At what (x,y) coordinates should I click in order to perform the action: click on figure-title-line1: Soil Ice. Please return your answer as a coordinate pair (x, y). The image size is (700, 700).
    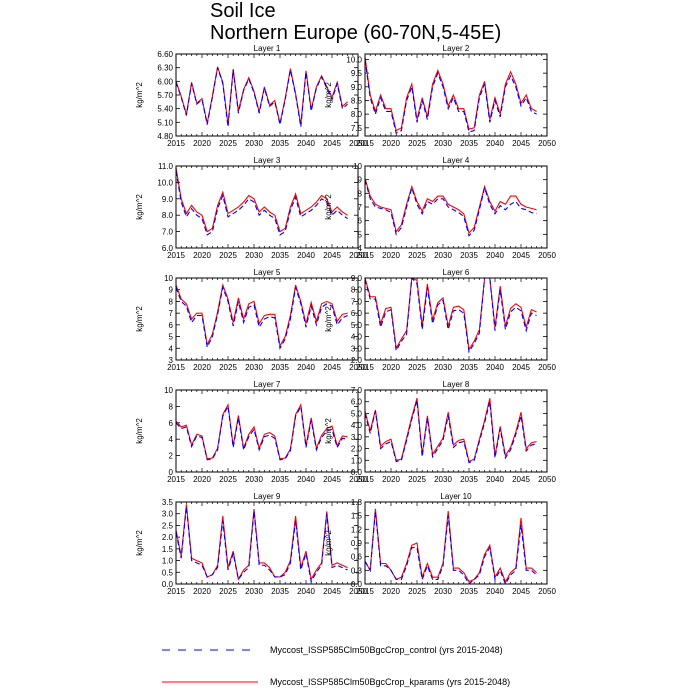
    Looking at the image, I should click on (243, 11).